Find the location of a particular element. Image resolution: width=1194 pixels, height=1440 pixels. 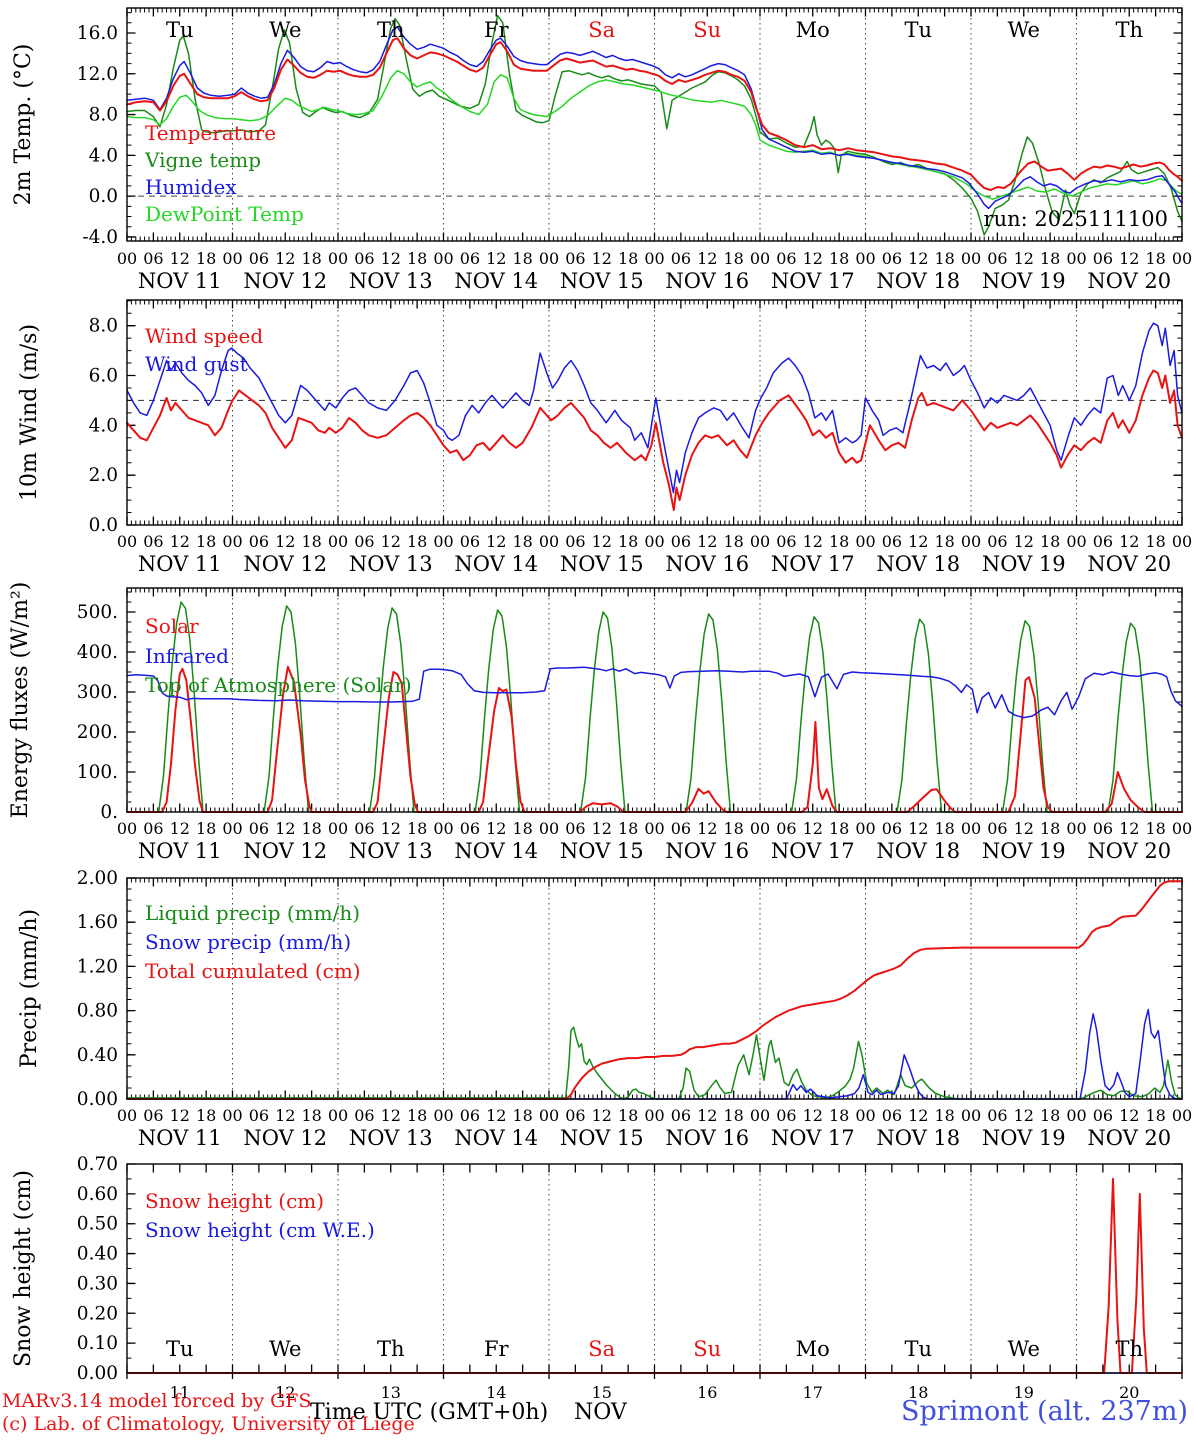

date-label: NOV 20 is located at coordinates (1129, 851).